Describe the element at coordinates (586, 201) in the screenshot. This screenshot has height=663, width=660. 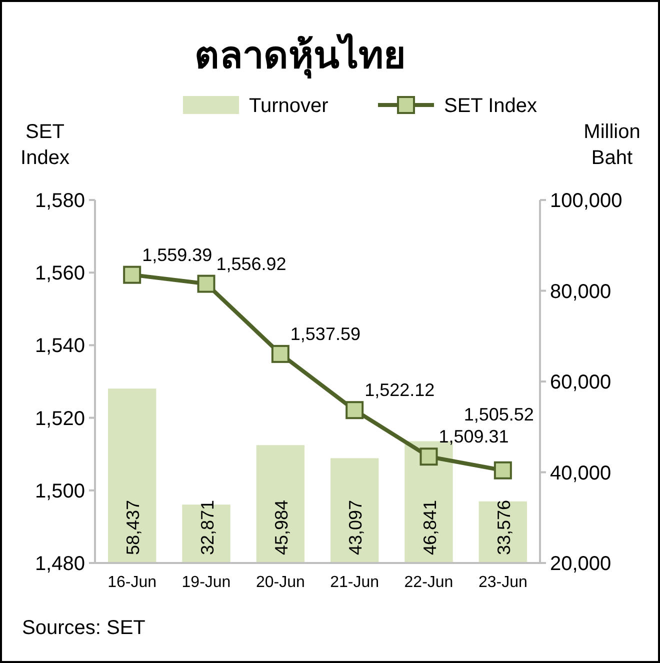
I see `y2-tick-label: 100,000` at that location.